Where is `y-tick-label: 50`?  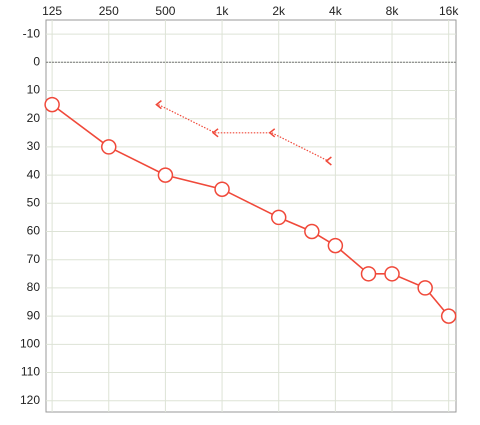
y-tick-label: 50 is located at coordinates (34, 202).